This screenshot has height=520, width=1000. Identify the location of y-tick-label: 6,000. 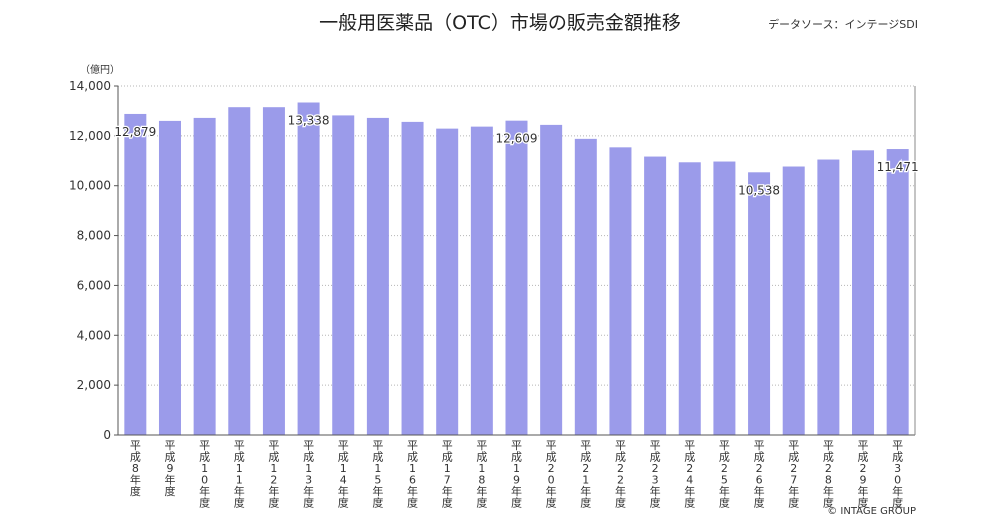
(94, 285).